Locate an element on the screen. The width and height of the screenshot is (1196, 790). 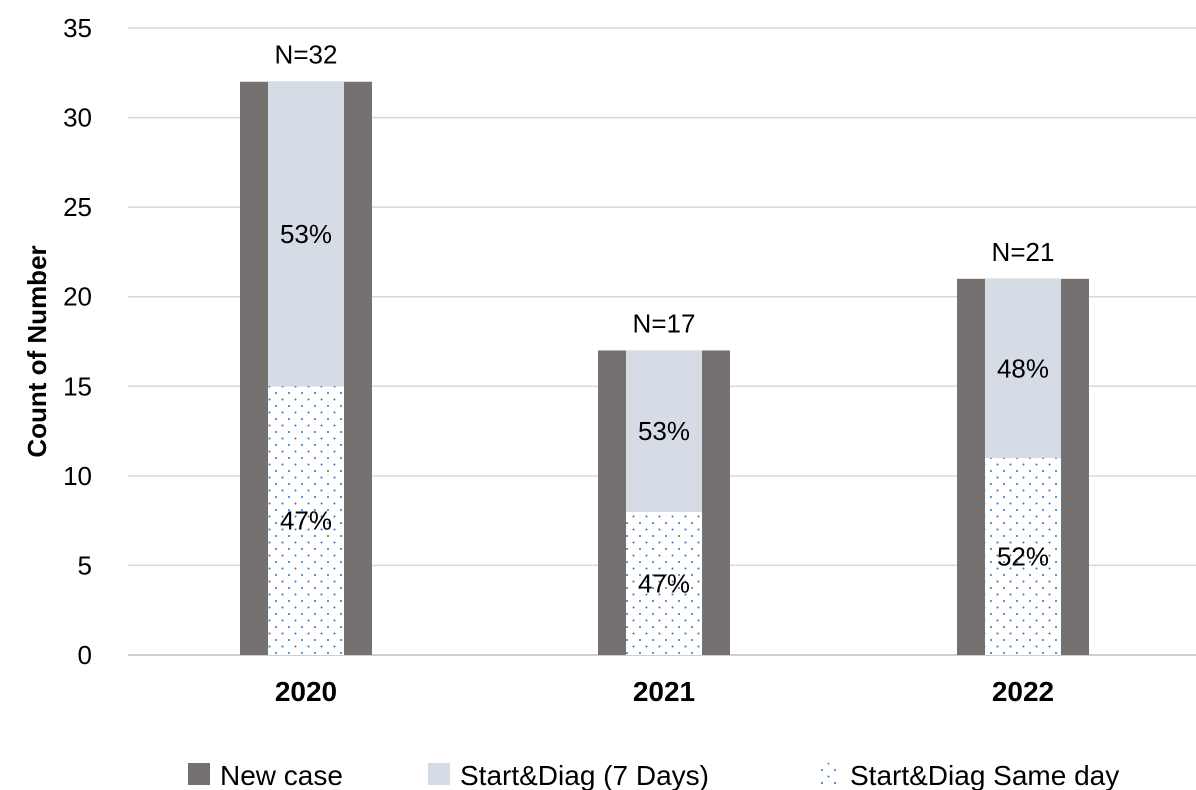
y-axis-label: Count of Number is located at coordinates (37, 351).